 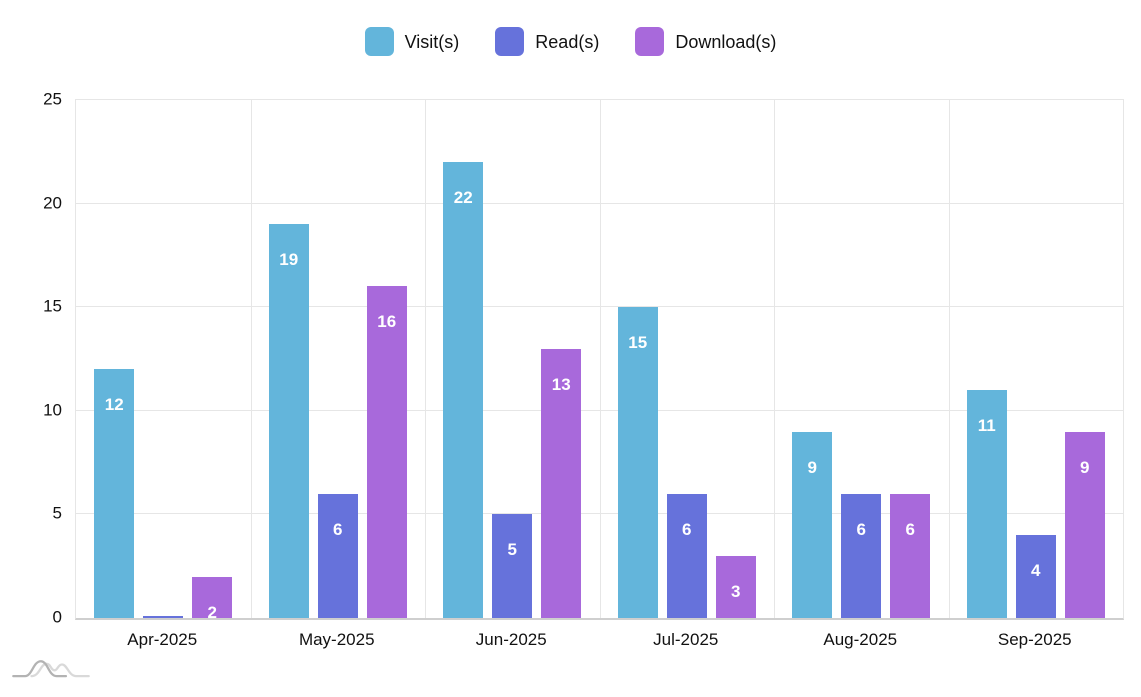 What do you see at coordinates (52, 410) in the screenshot?
I see `y-tick-label: 10` at bounding box center [52, 410].